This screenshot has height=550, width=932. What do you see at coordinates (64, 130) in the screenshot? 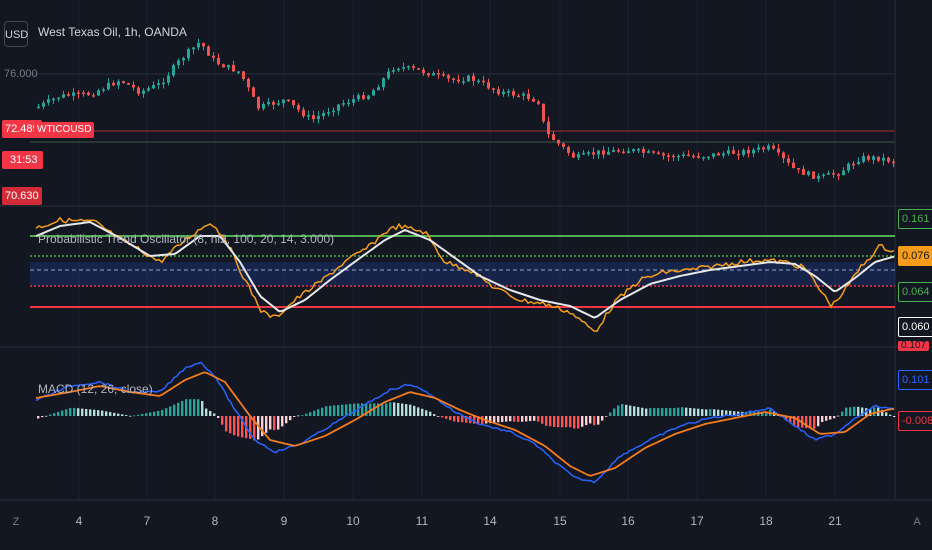
I see `symbol-tag: WTICOUSD` at bounding box center [64, 130].